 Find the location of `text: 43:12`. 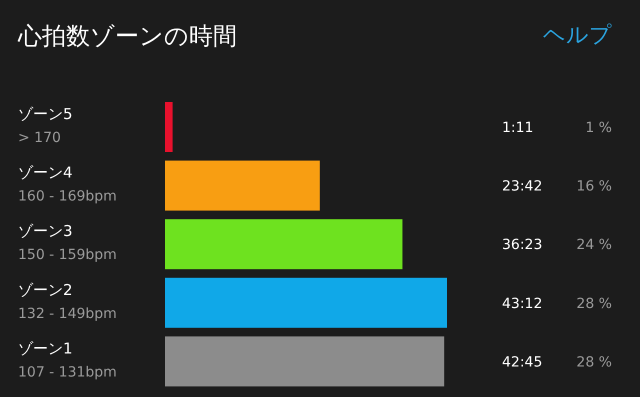

text: 43:12 is located at coordinates (522, 304).